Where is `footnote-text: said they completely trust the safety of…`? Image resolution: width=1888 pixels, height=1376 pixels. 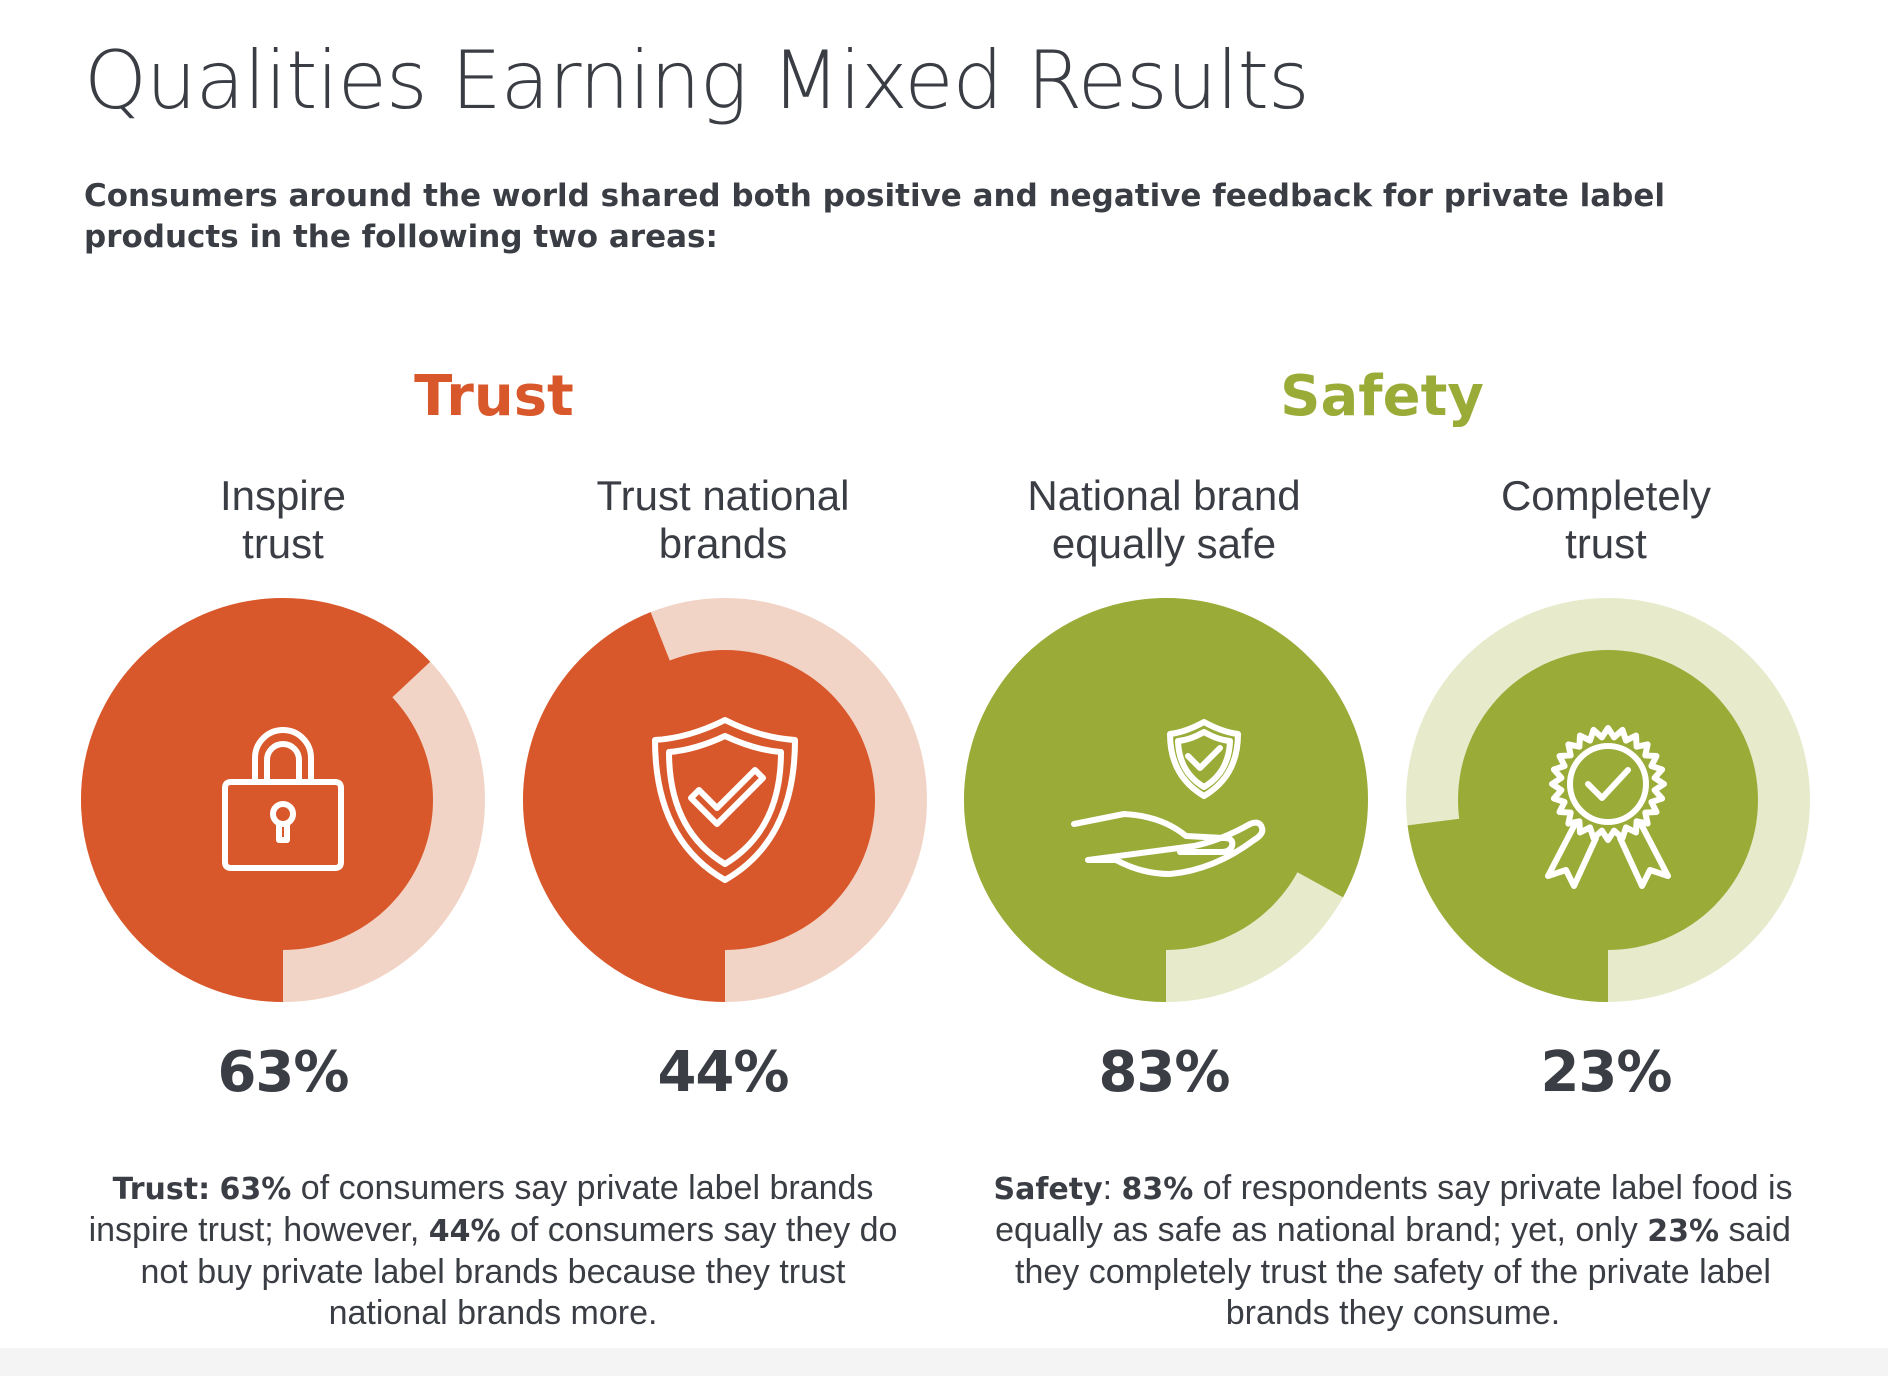 footnote-text: said they completely trust the safety of… is located at coordinates (1403, 1271).